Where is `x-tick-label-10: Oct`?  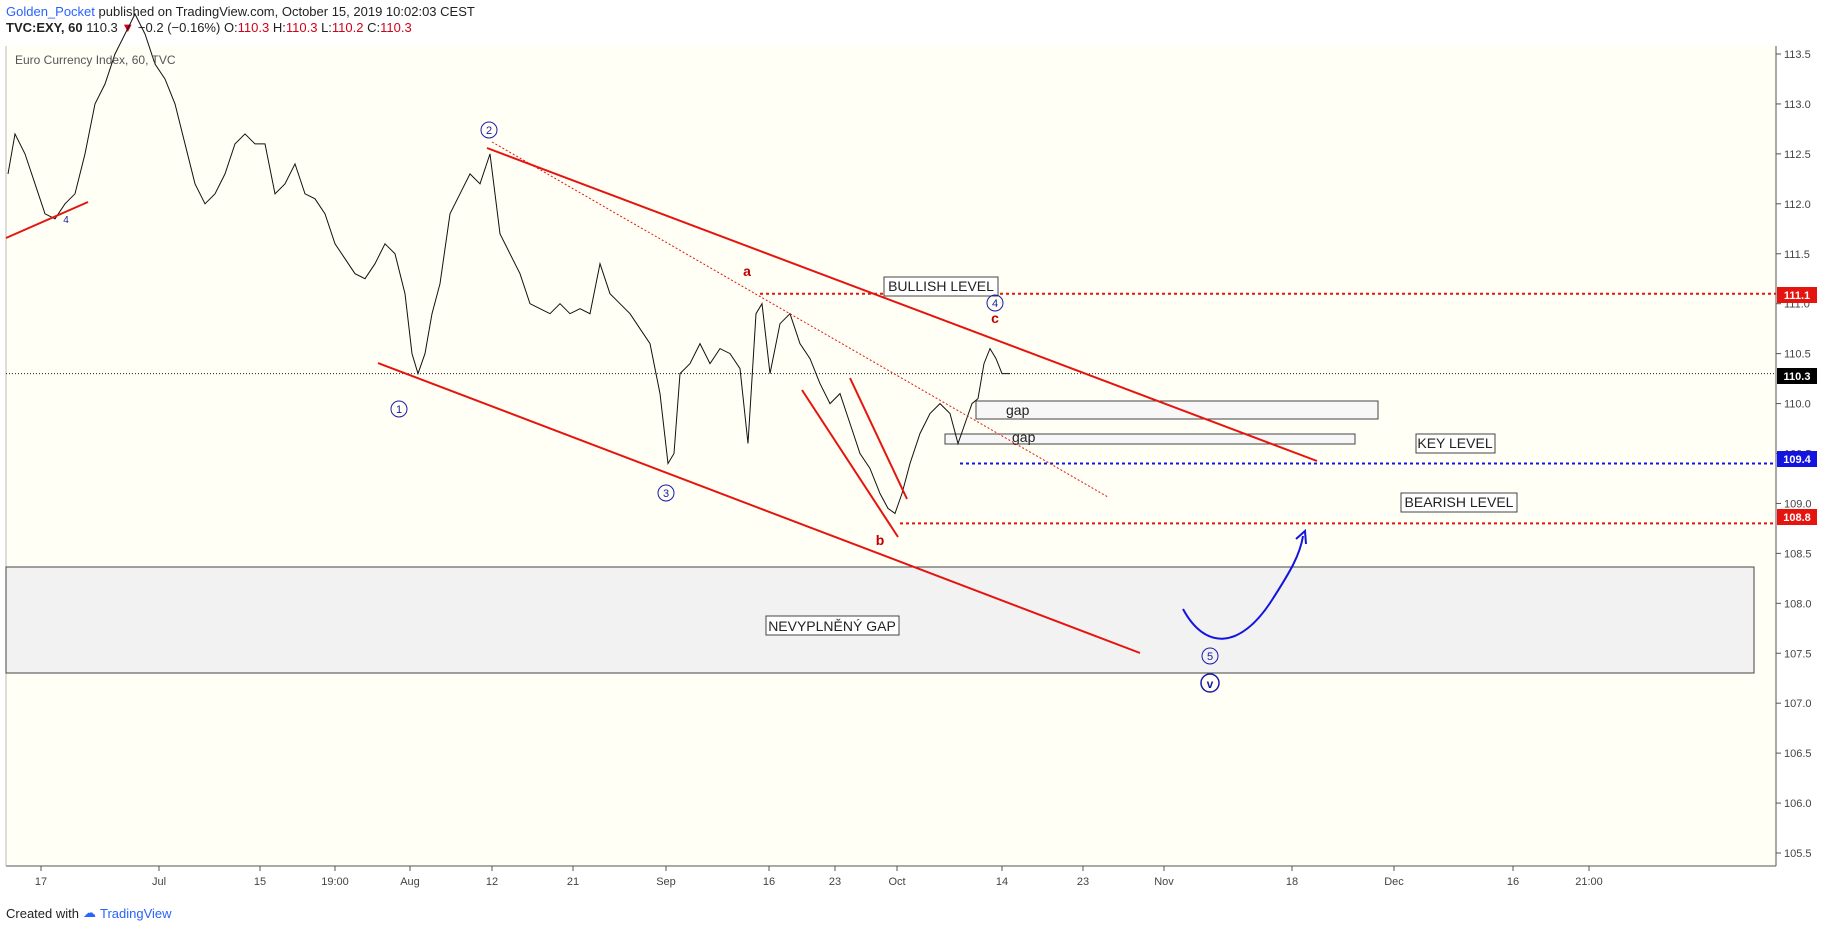
x-tick-label-10: Oct is located at coordinates (896, 882).